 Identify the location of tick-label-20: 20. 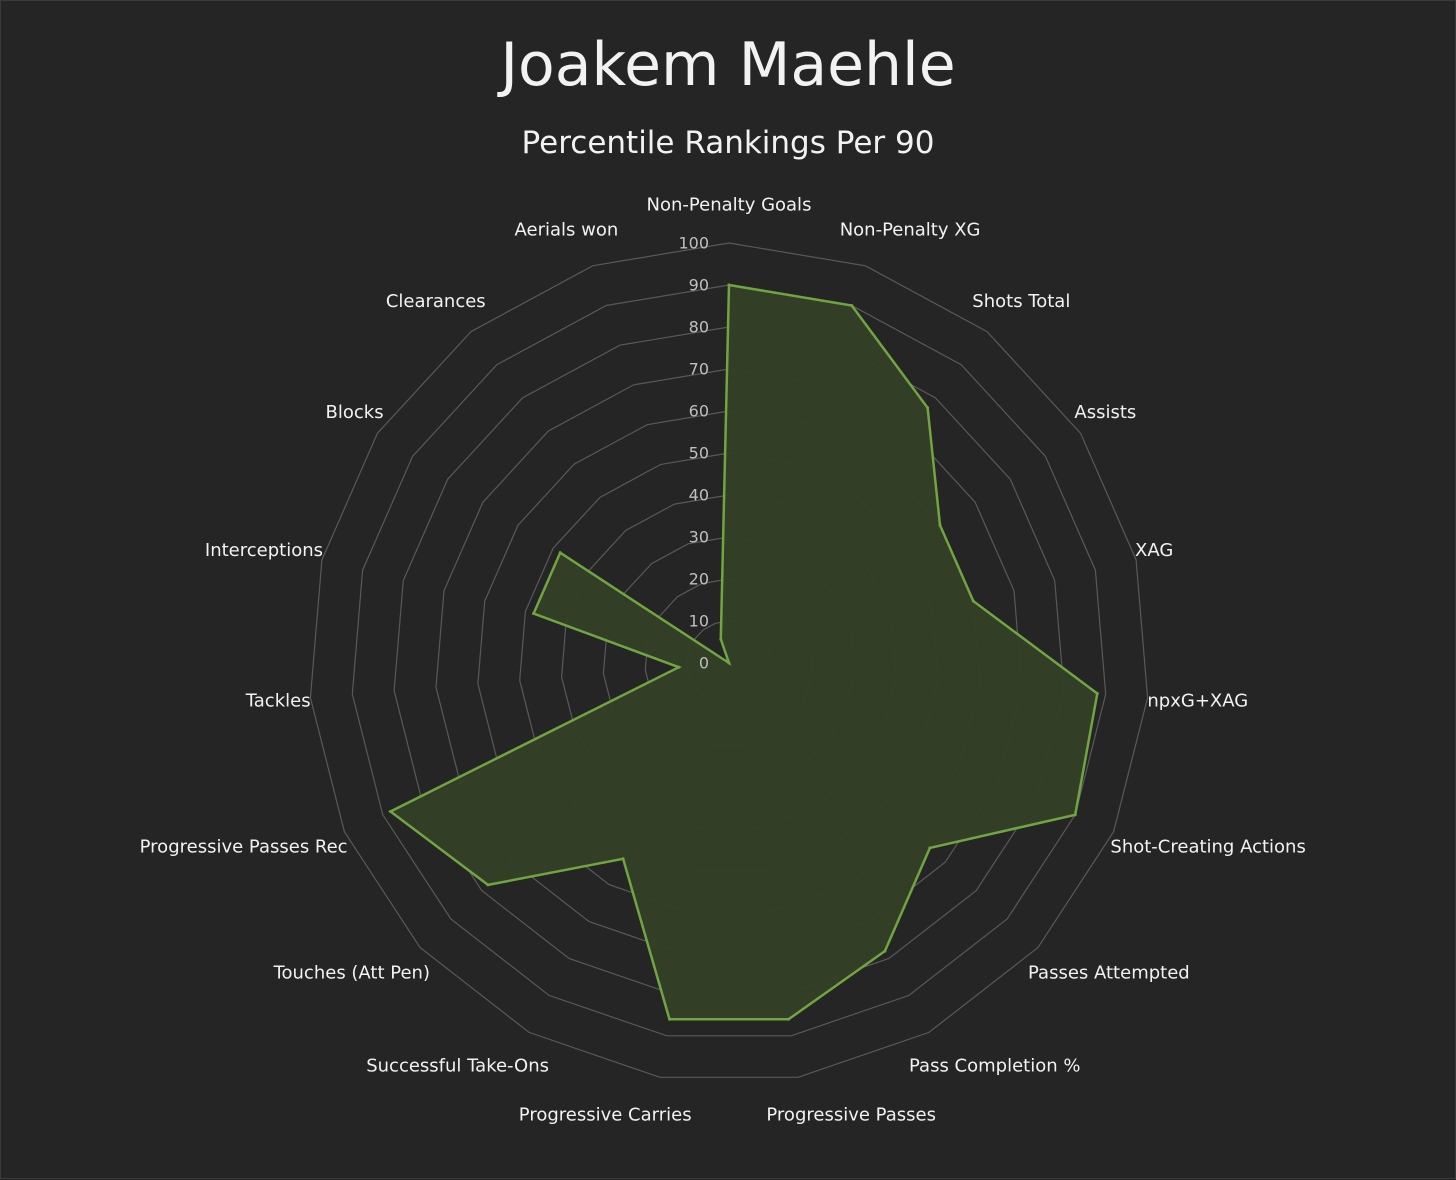
(699, 579).